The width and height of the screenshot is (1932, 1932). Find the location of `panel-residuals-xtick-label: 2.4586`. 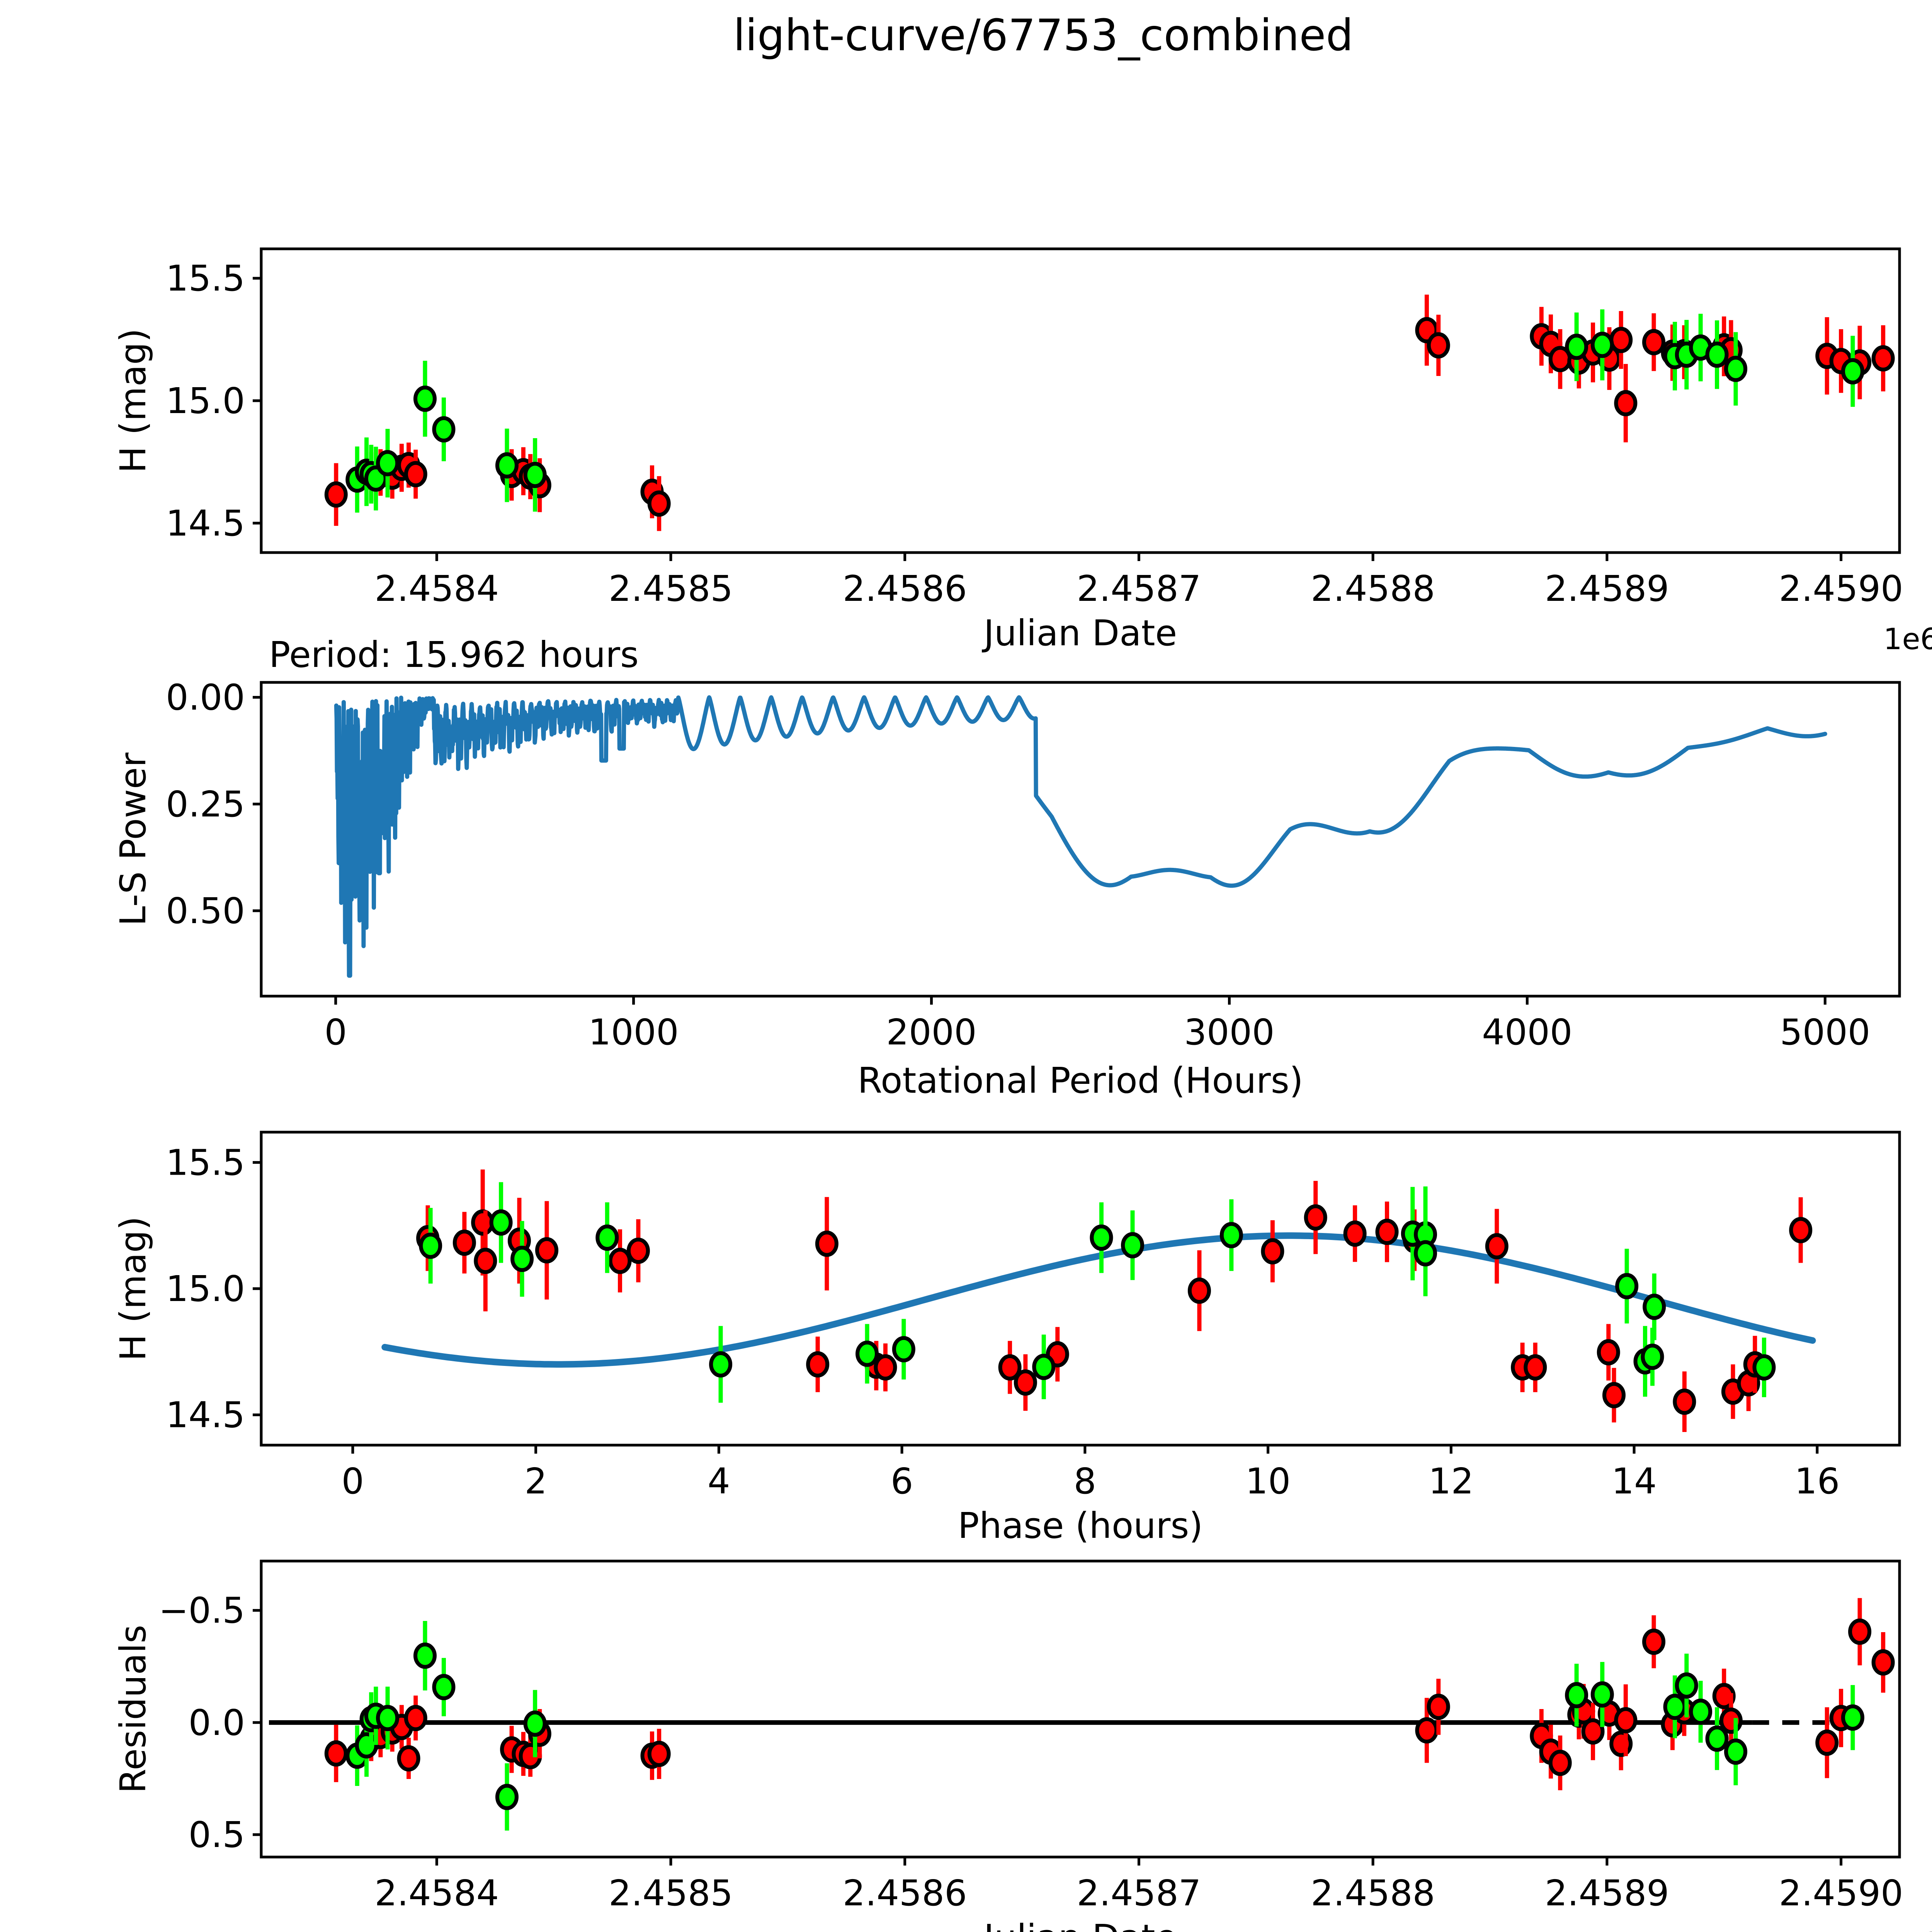

panel-residuals-xtick-label: 2.4586 is located at coordinates (905, 1893).